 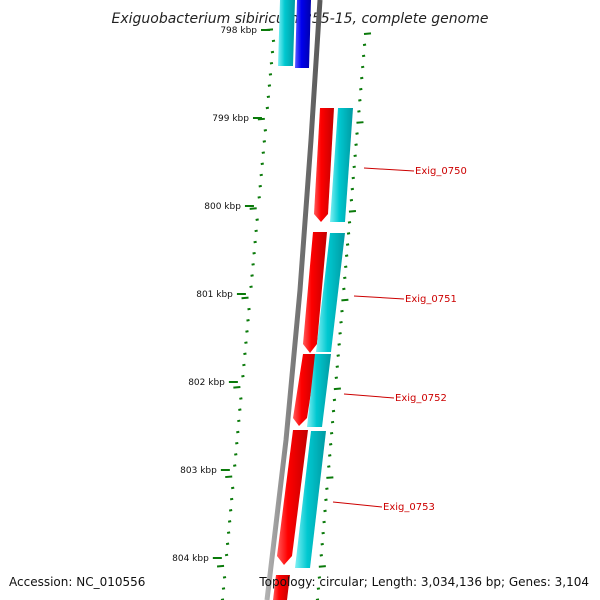 What do you see at coordinates (421, 398) in the screenshot?
I see `gene-label-0752: Exig_0752` at bounding box center [421, 398].